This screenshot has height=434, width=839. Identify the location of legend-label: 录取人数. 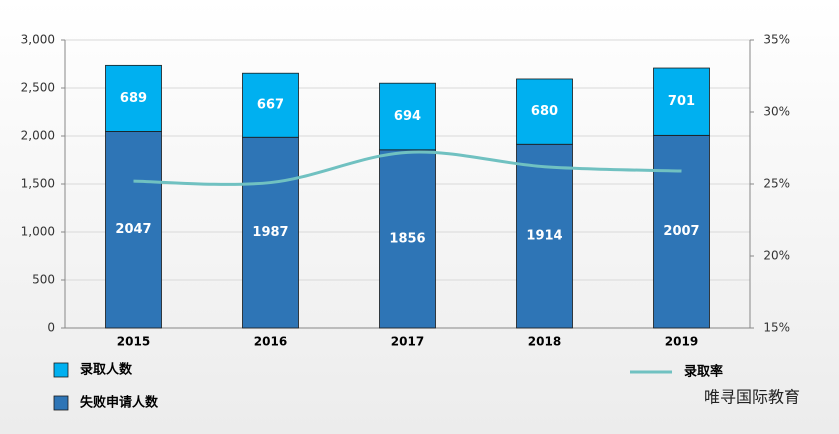
(106, 370).